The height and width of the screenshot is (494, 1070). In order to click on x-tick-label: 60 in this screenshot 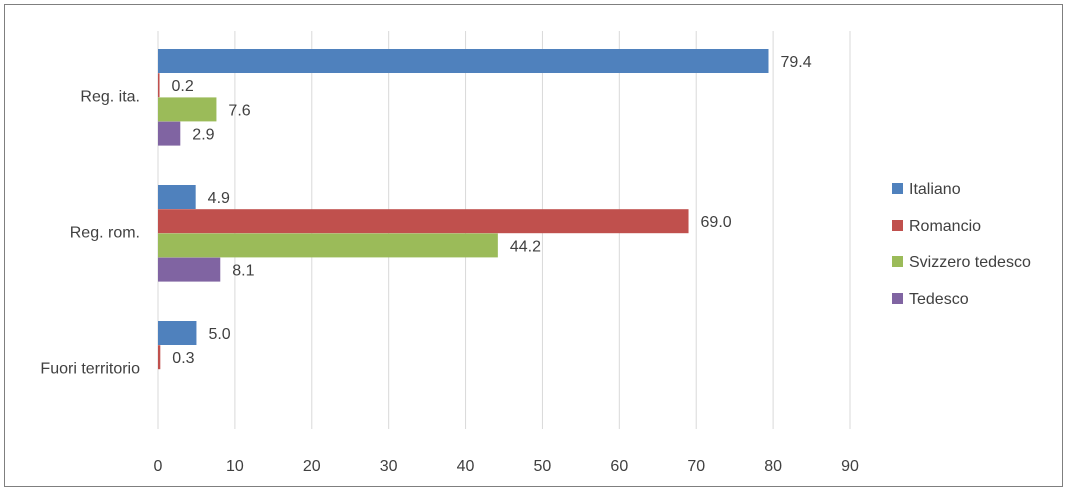, I will do `click(619, 466)`.